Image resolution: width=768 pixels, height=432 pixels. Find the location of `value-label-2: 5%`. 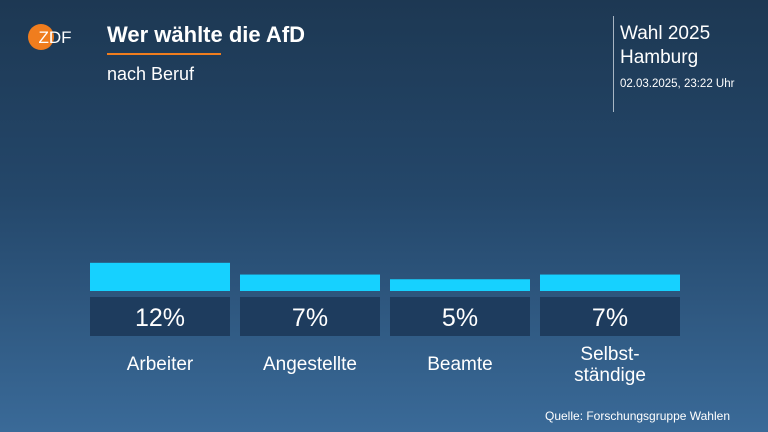

value-label-2: 5% is located at coordinates (460, 318).